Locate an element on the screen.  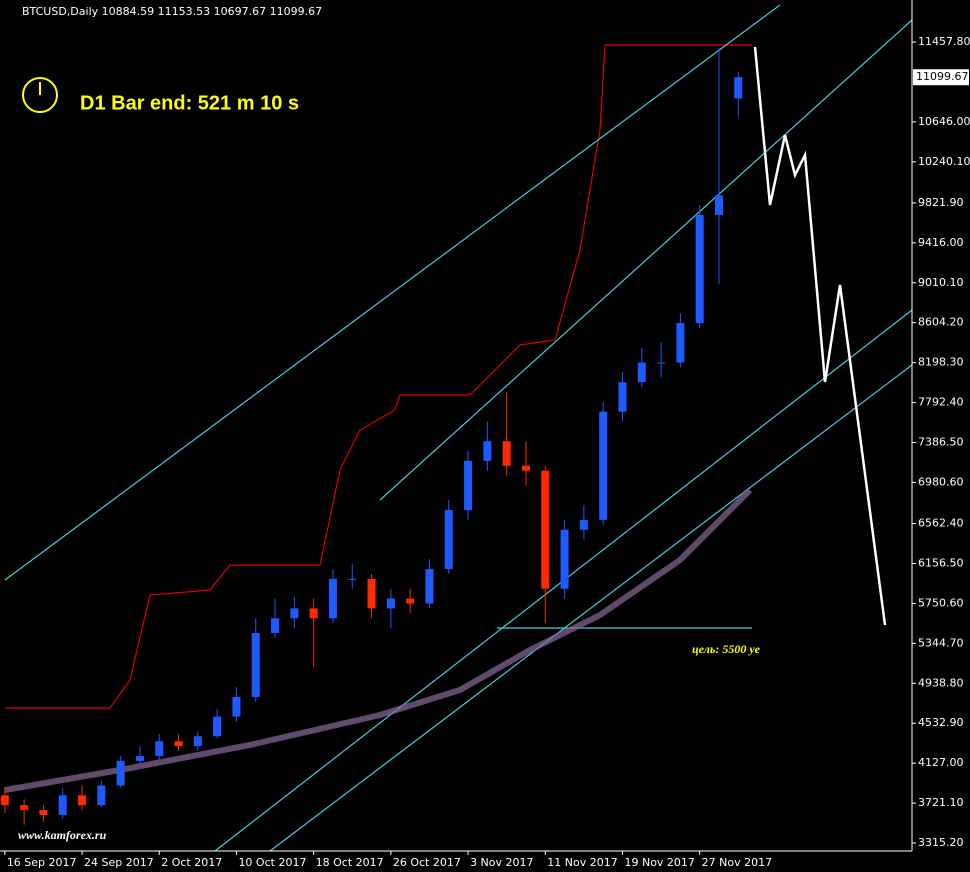
price-label: 11099.67 is located at coordinates (942, 76).